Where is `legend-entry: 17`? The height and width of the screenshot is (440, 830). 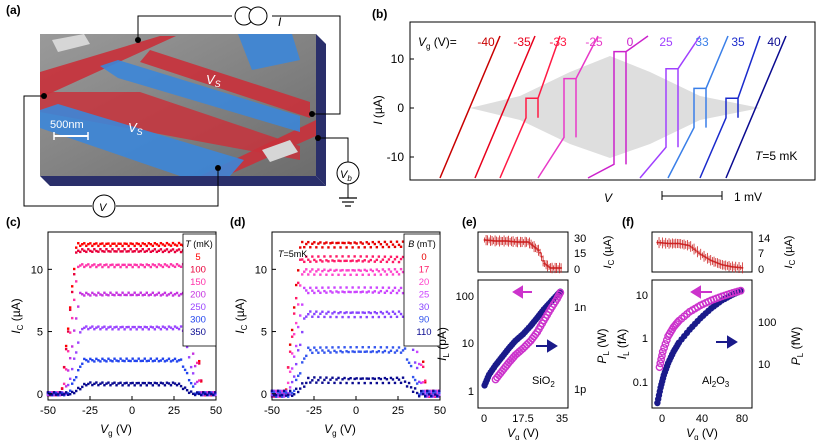 legend-entry: 17 is located at coordinates (424, 270).